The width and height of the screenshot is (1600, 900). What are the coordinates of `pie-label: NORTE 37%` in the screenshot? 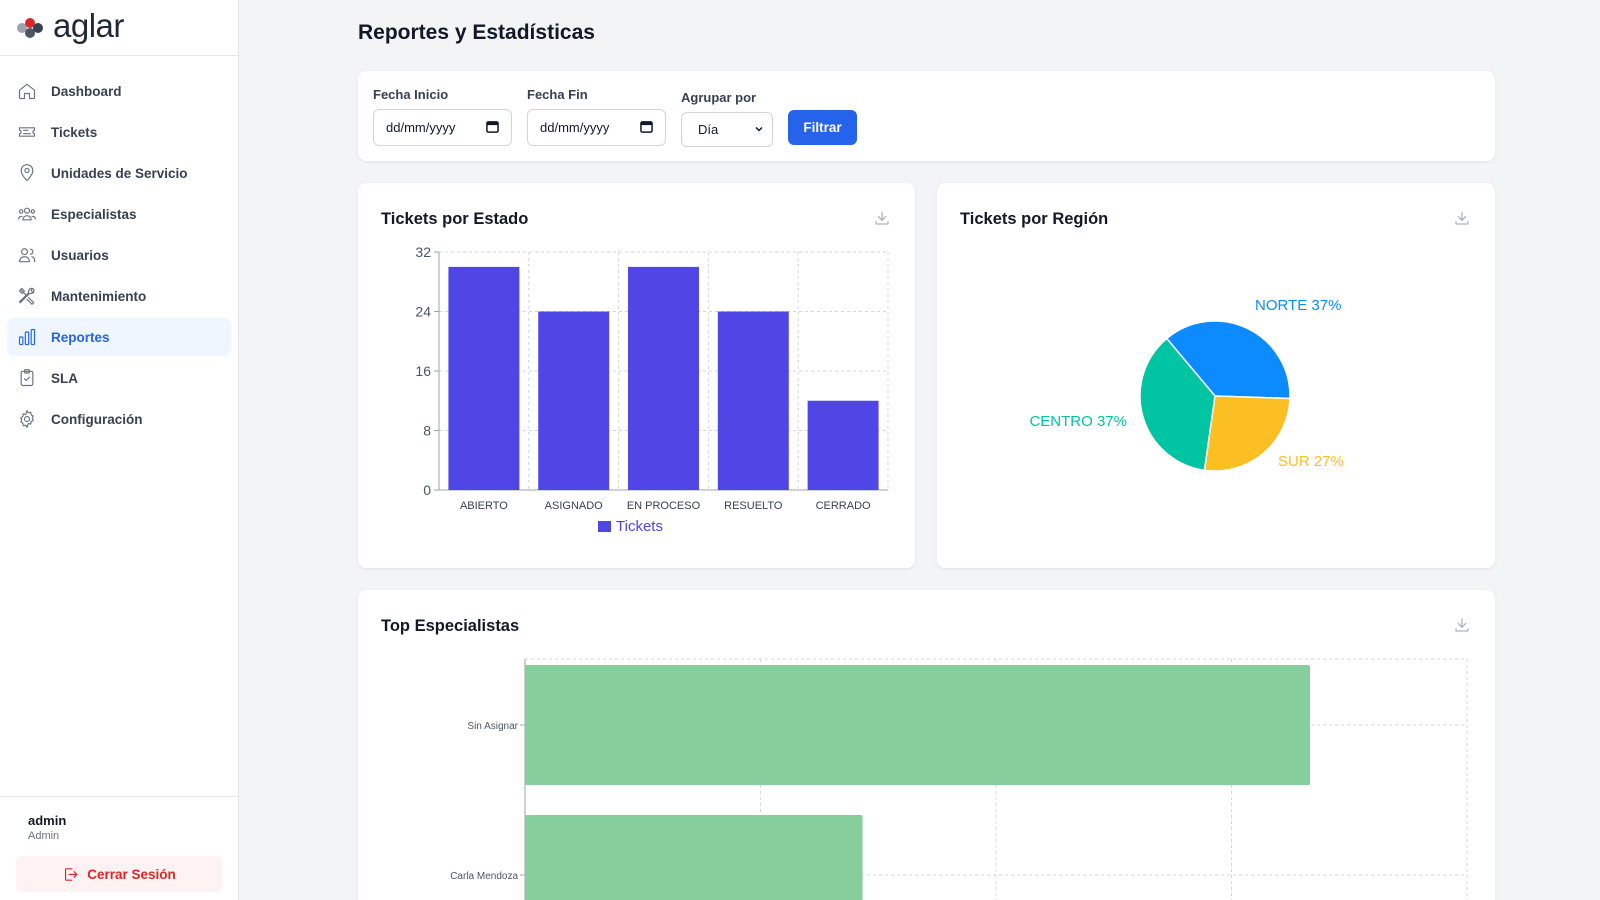 It's located at (1298, 305).